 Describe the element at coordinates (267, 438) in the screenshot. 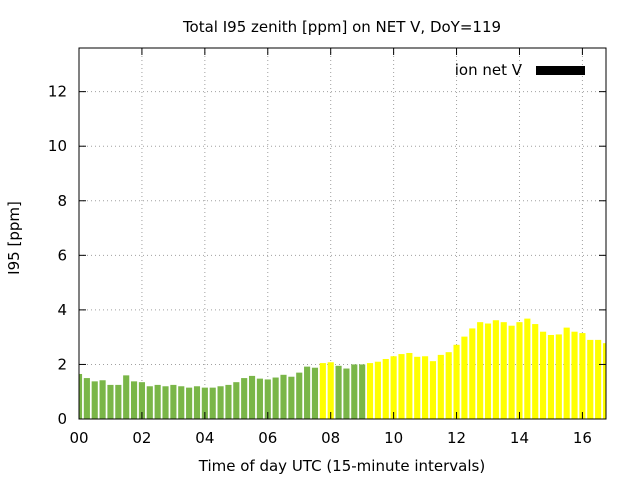

I see `x-tick-label: 06` at that location.